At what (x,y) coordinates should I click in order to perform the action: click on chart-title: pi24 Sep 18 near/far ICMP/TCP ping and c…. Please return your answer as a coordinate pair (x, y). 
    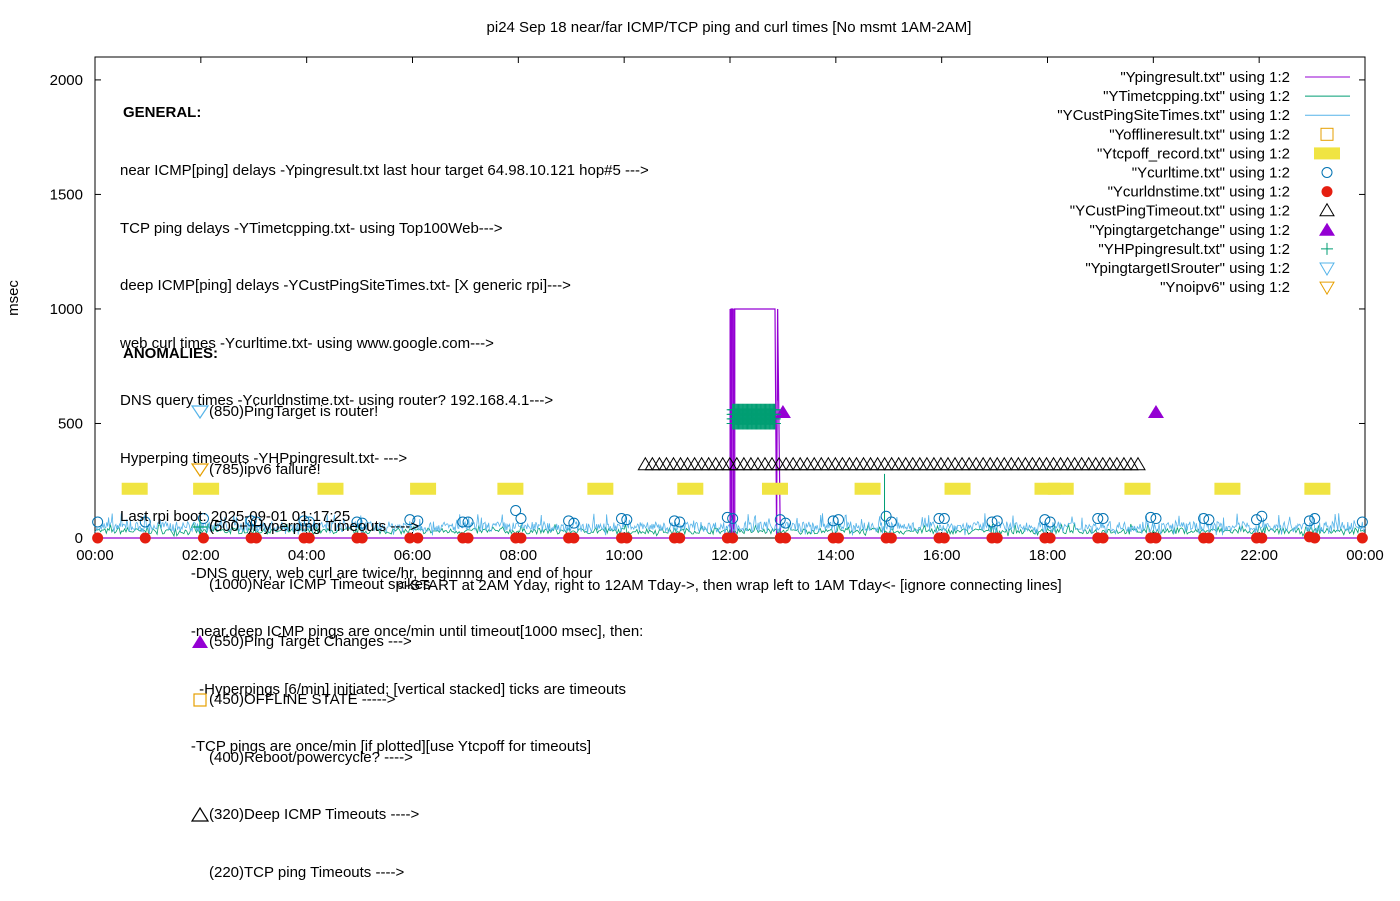
    Looking at the image, I should click on (729, 27).